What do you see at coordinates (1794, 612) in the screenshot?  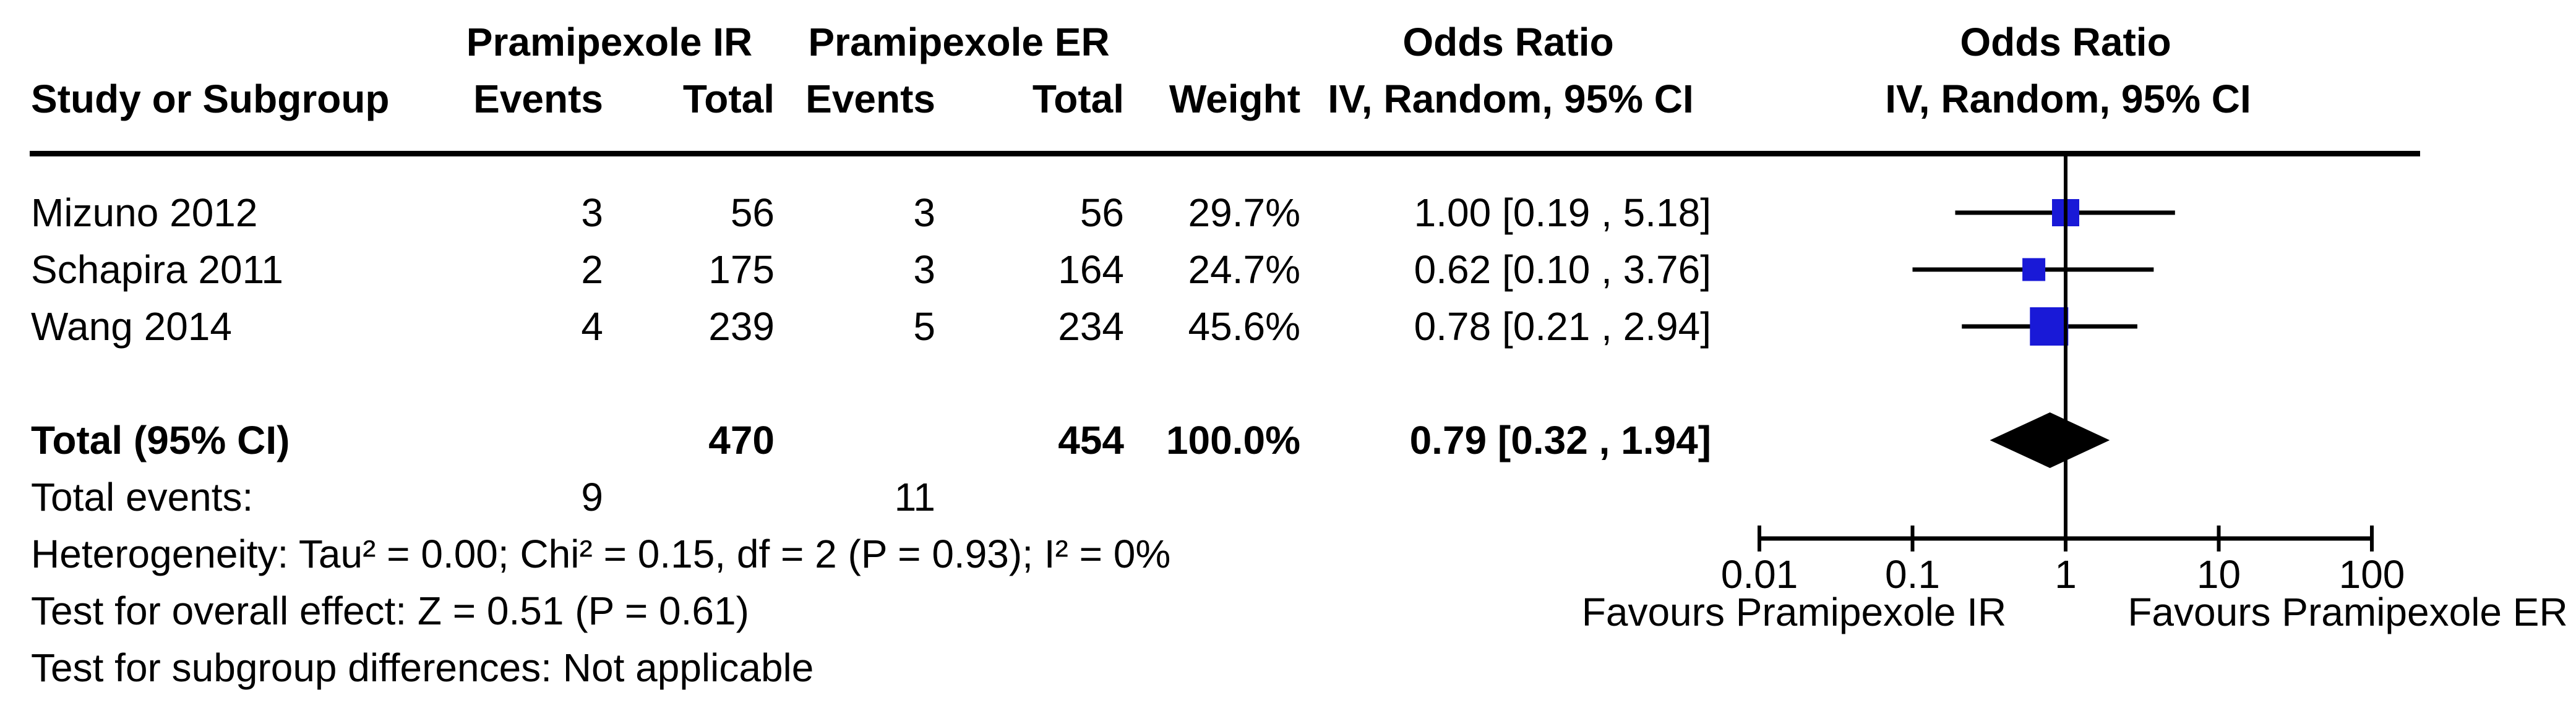 I see `favours-left-label: Favours Pramipexole IR` at bounding box center [1794, 612].